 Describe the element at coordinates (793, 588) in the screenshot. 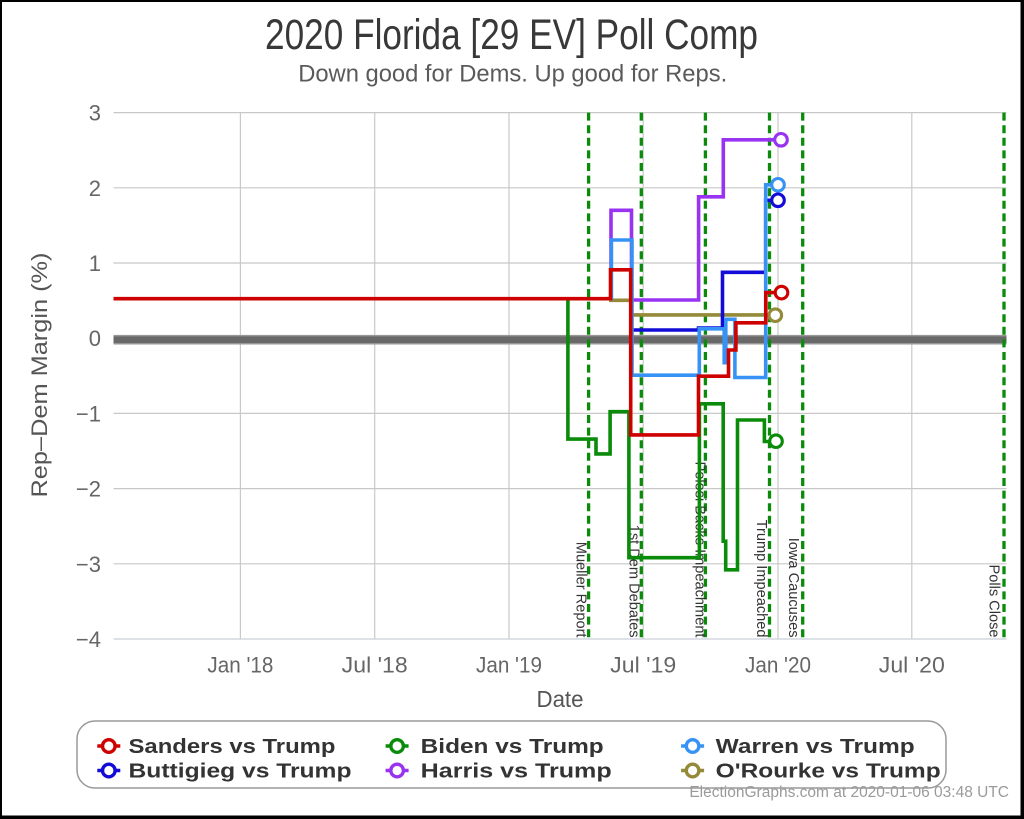

I see `svg-text: Iowa Caucuses` at that location.